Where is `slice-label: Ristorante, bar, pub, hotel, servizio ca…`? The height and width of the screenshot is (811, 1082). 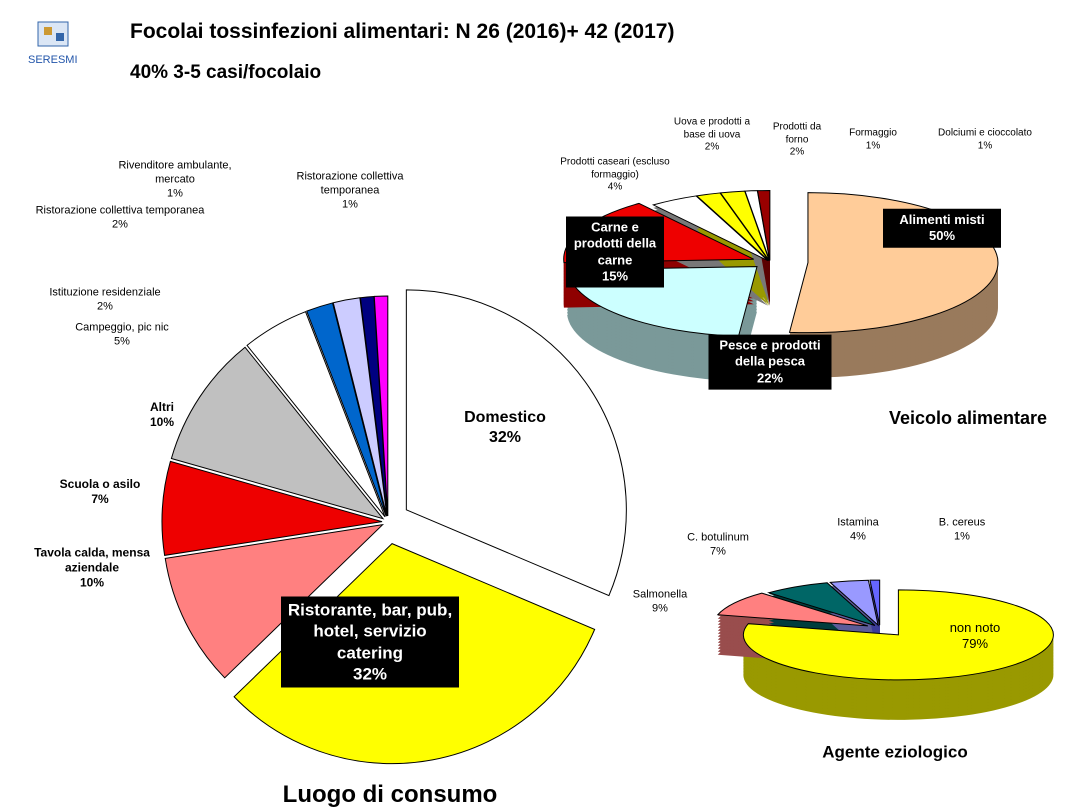
slice-label: Ristorante, bar, pub, hotel, servizio ca… is located at coordinates (370, 642).